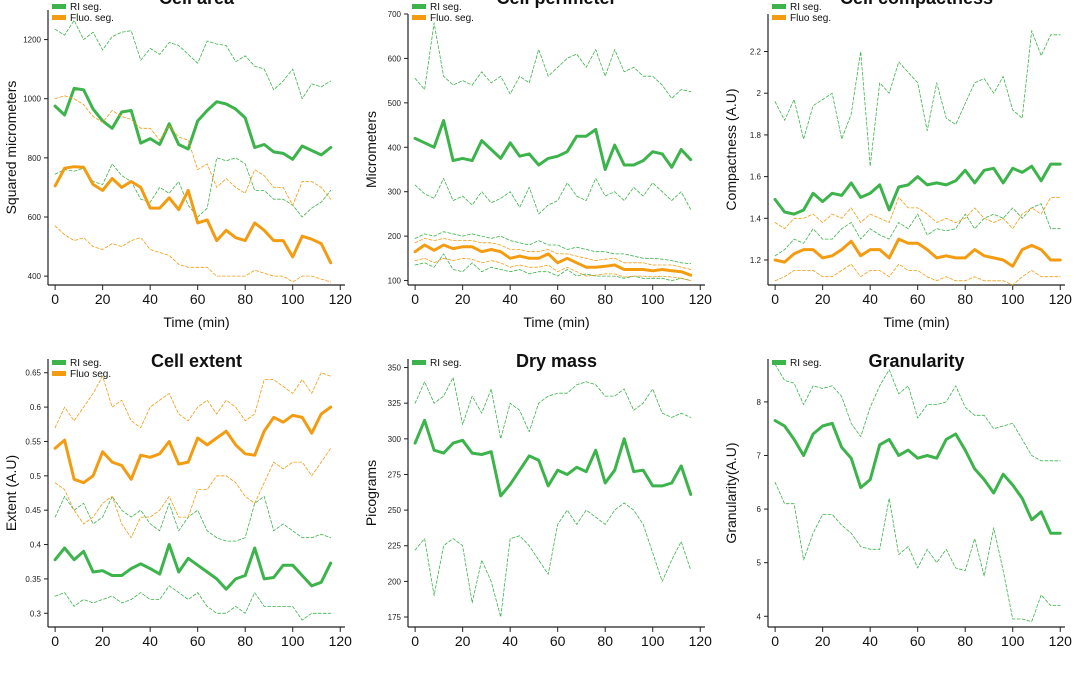 The width and height of the screenshot is (1080, 675). What do you see at coordinates (32, 40) in the screenshot?
I see `y-tick-label: 1200` at bounding box center [32, 40].